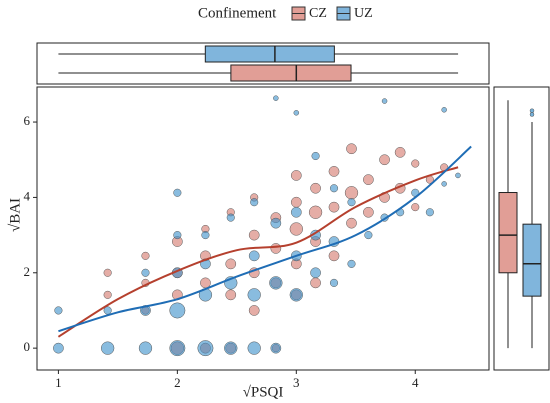  Describe the element at coordinates (263, 392) in the screenshot. I see `x-axis-label: √PSQI` at that location.